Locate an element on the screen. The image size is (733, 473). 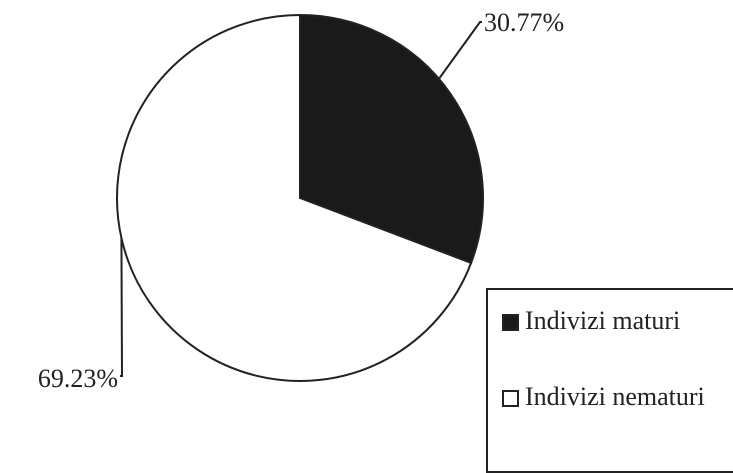
legend-item-nematuri: Indivizi nematuri is located at coordinates (613, 397).